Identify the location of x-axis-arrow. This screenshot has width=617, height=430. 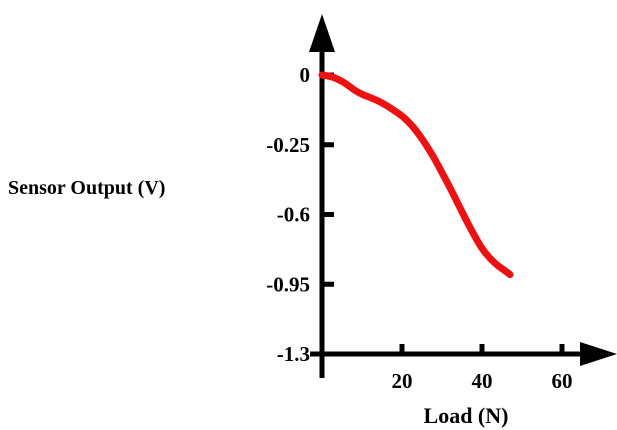
(598, 354).